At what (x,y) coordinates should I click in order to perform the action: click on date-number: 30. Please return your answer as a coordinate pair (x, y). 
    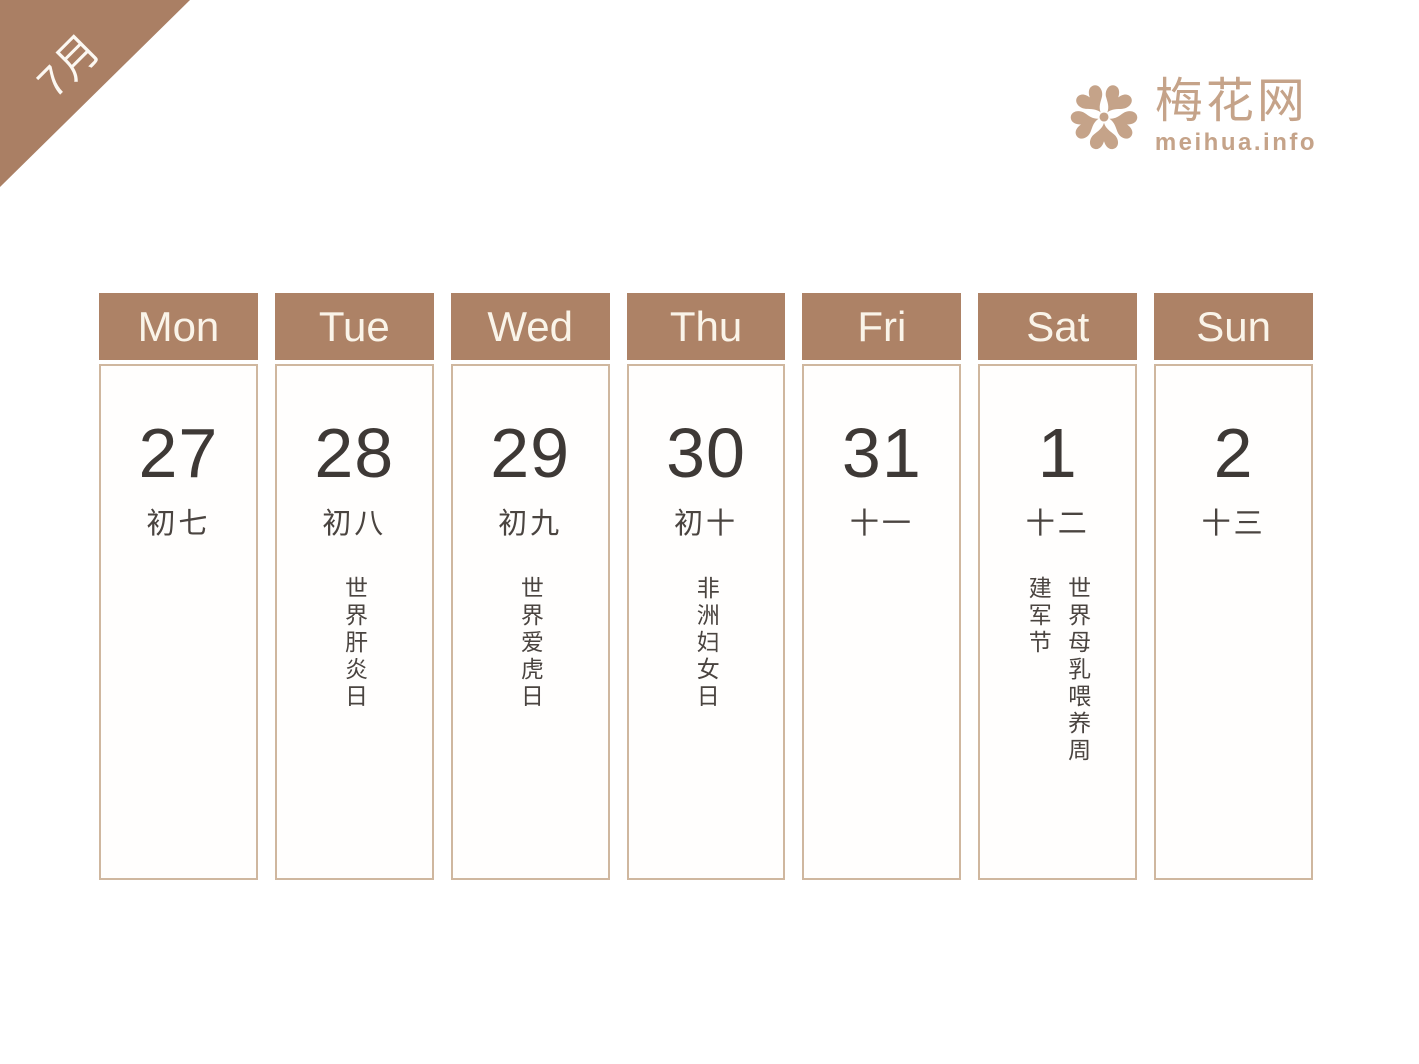
    Looking at the image, I should click on (706, 453).